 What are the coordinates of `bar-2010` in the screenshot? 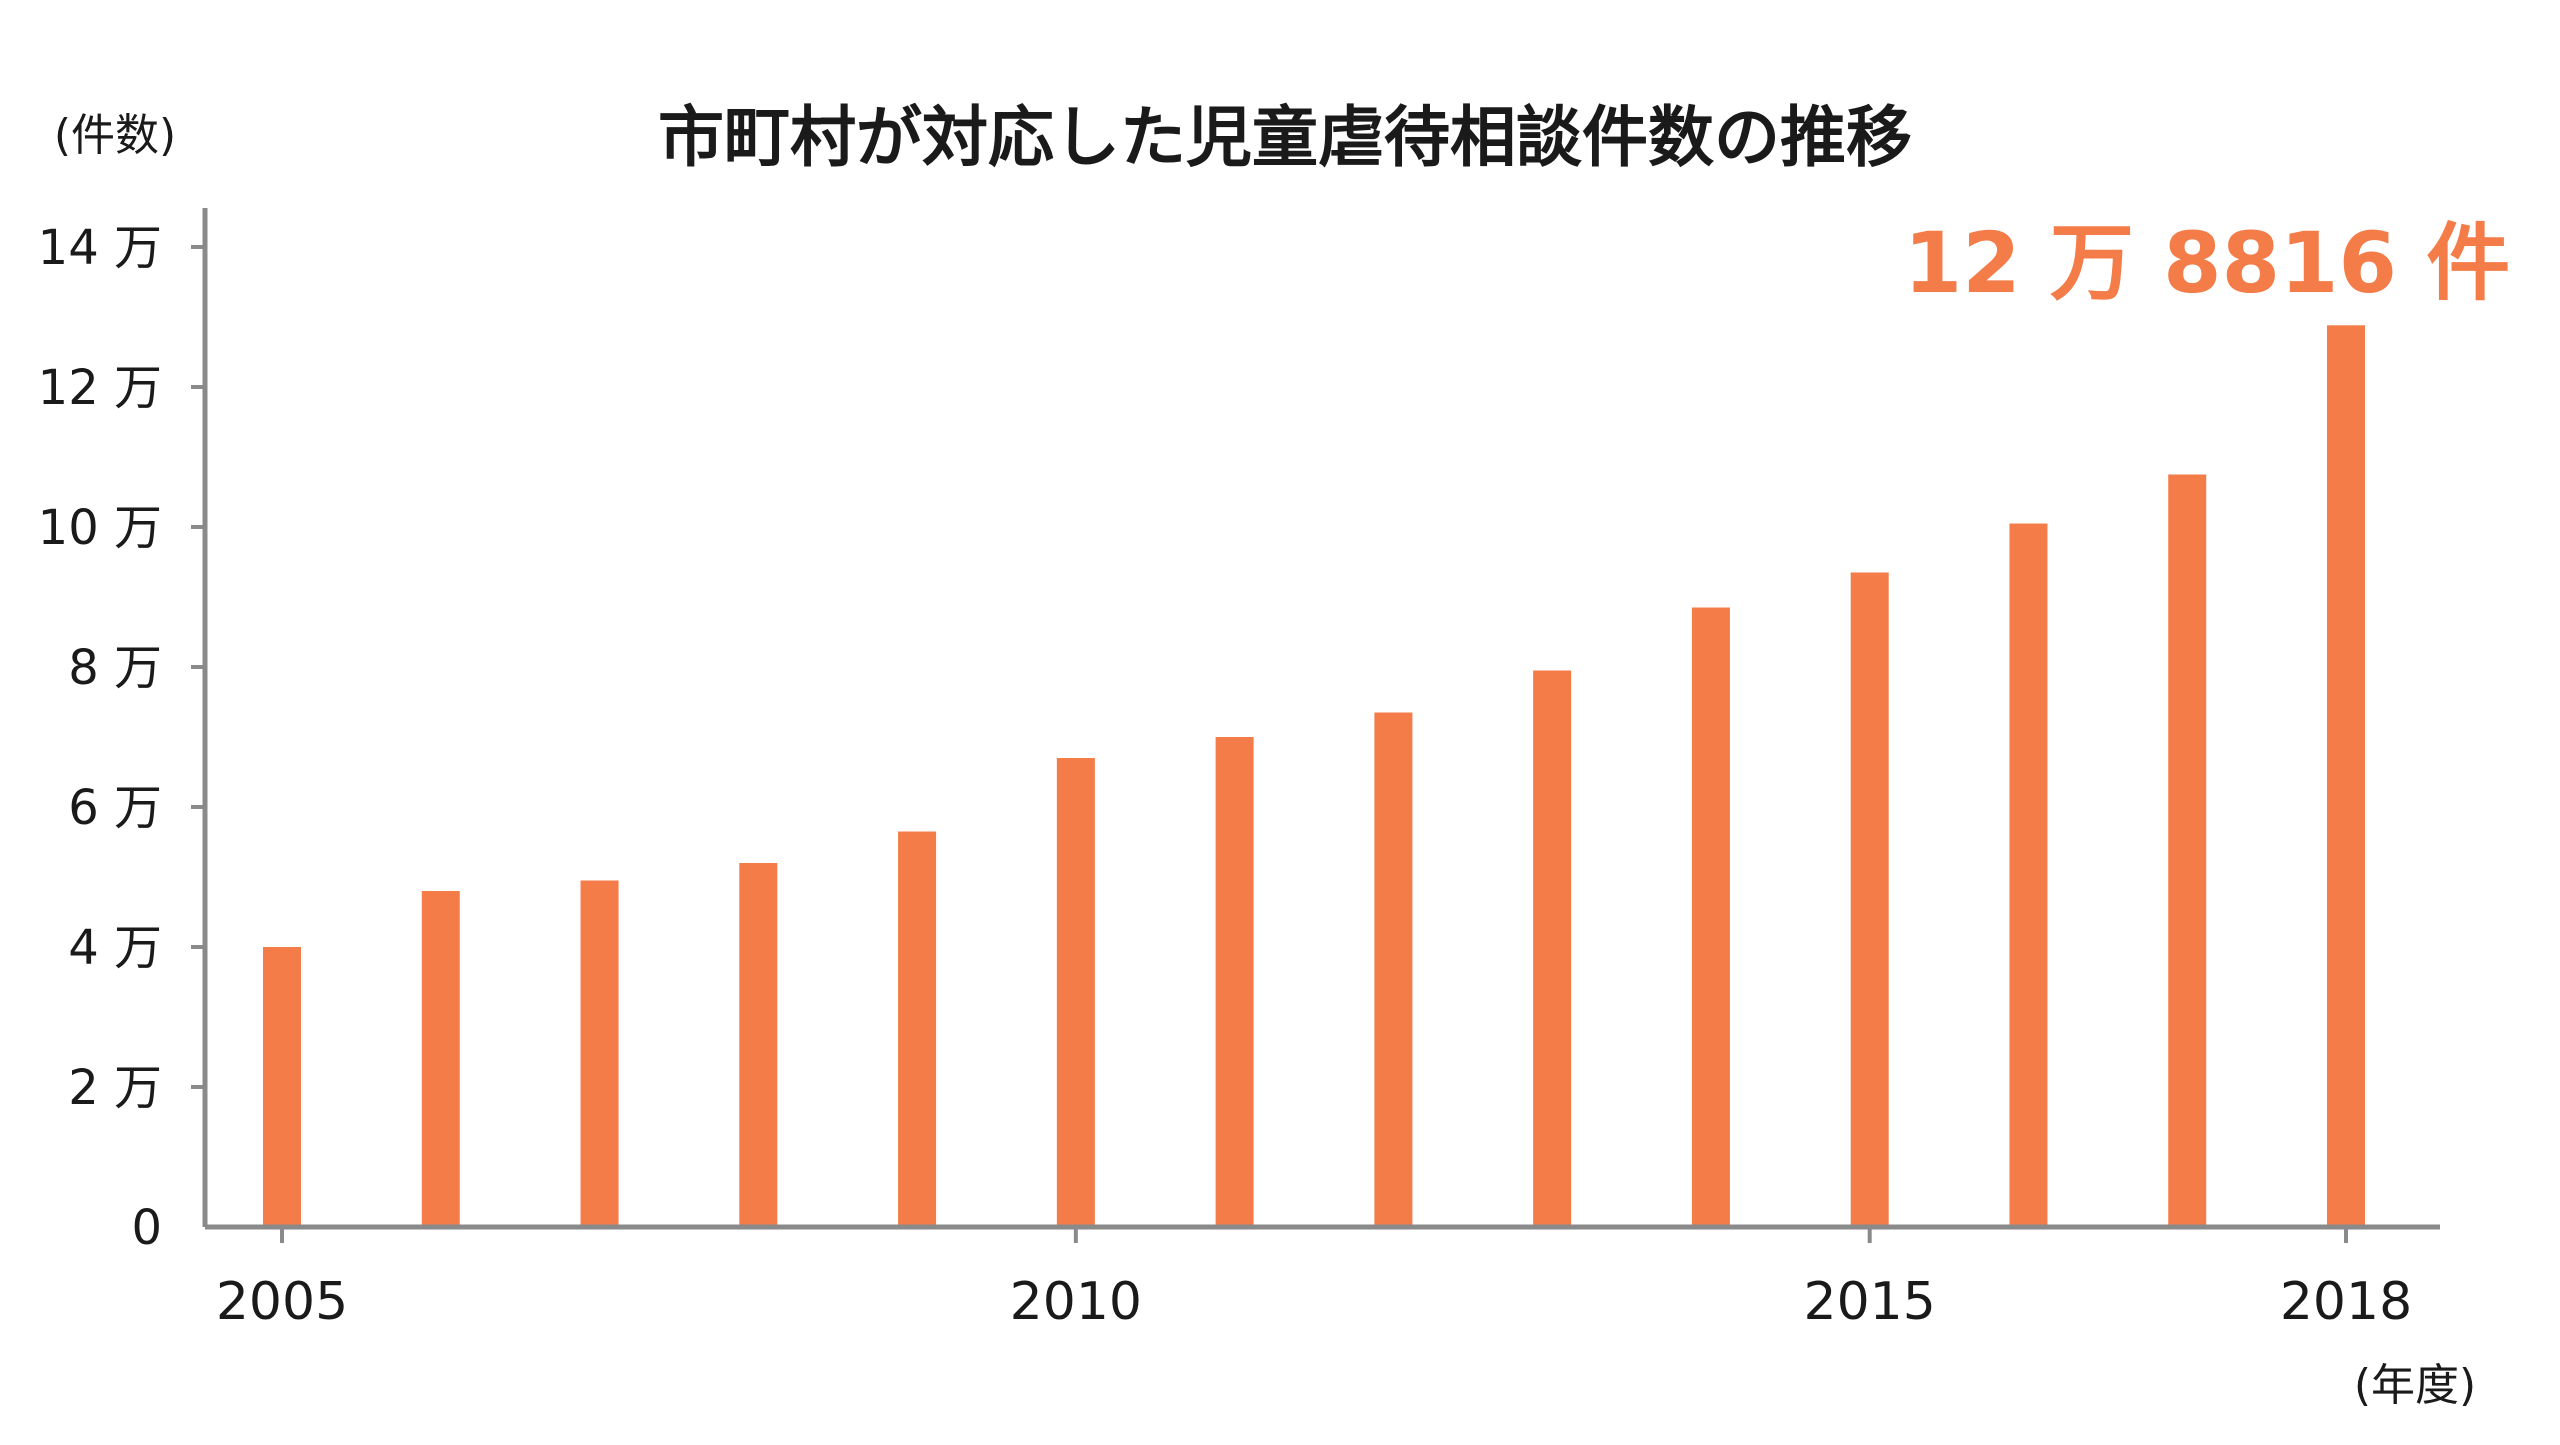 It's located at (1075, 992).